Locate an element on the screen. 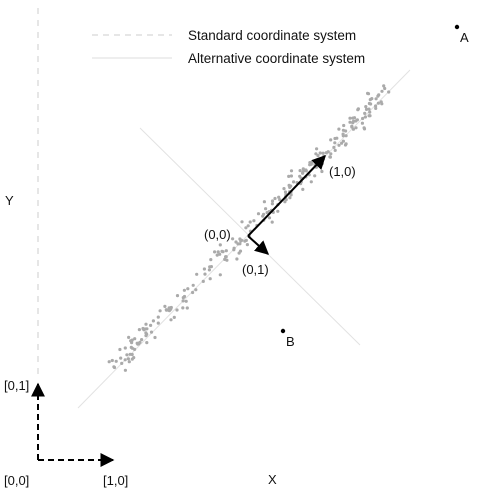  point-a-marker is located at coordinates (457, 27).